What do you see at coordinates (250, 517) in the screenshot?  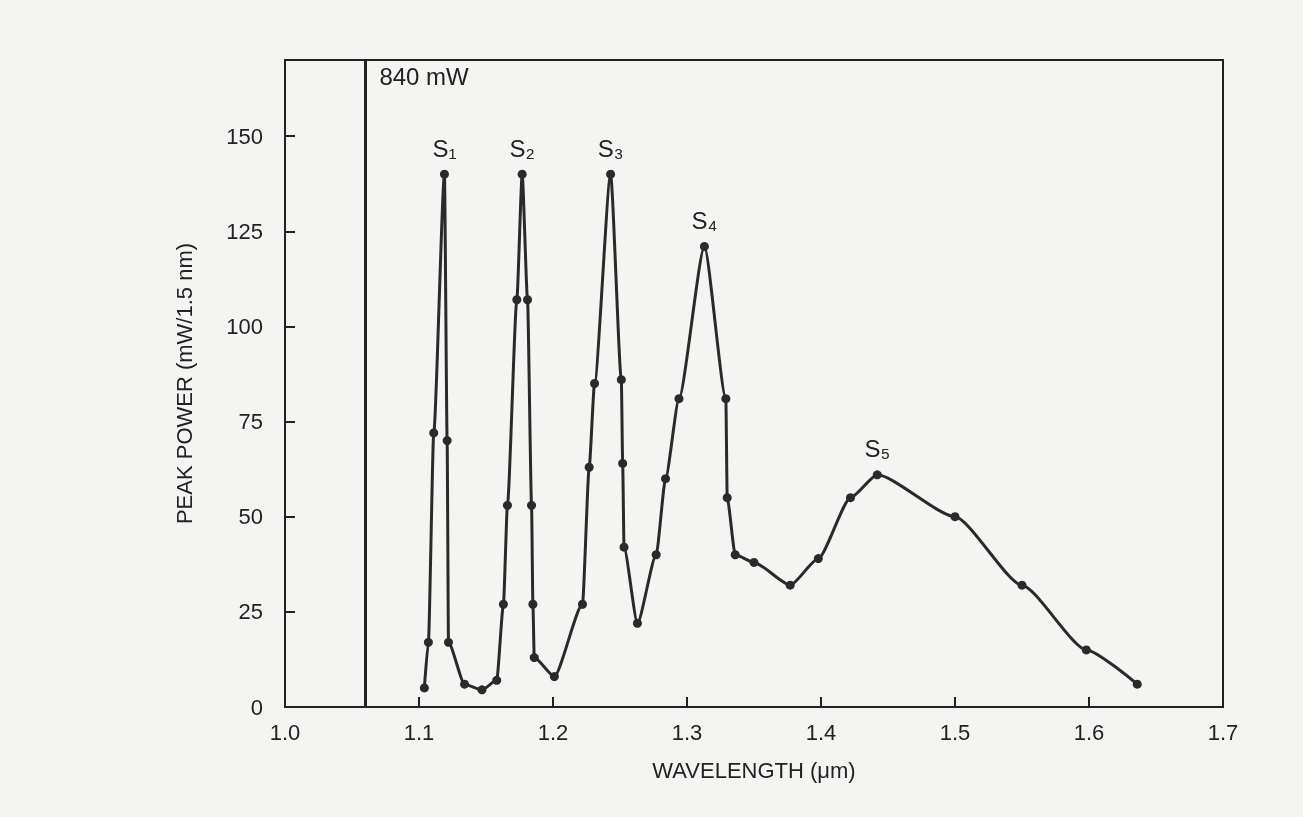 I see `y-tick-label: 50` at bounding box center [250, 517].